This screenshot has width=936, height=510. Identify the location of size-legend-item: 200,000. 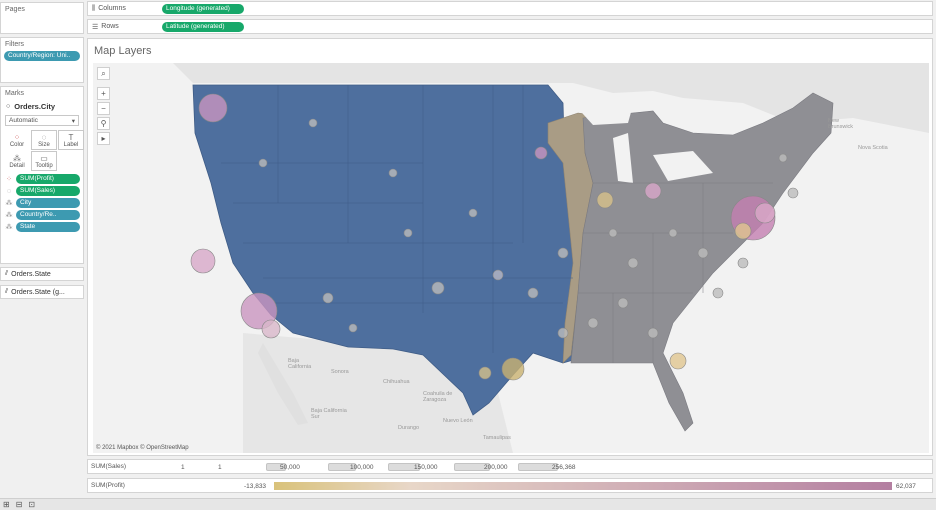
(481, 467).